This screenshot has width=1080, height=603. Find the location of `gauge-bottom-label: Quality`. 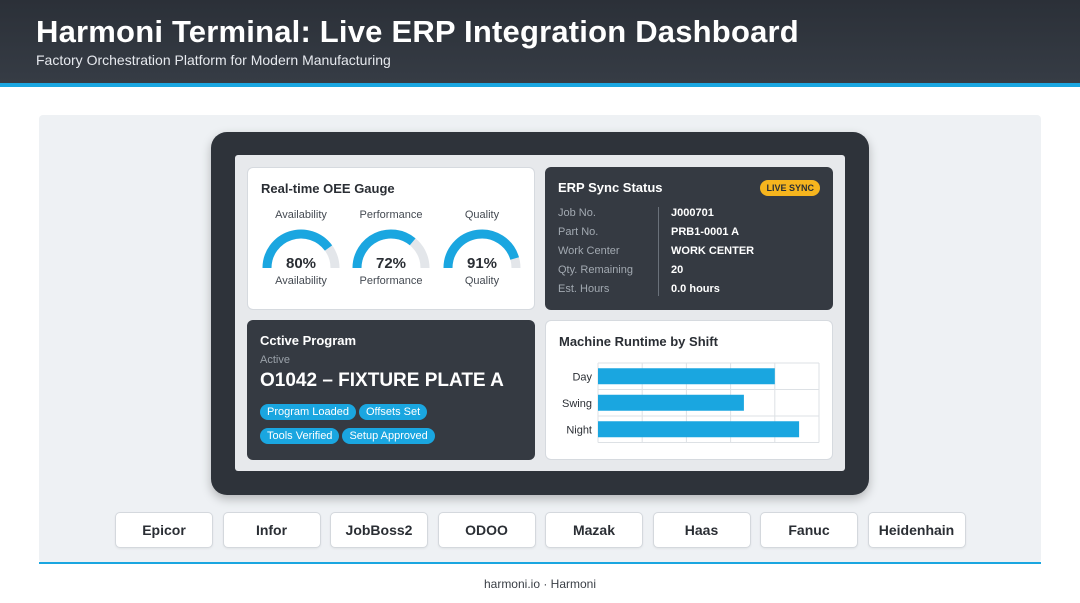

gauge-bottom-label: Quality is located at coordinates (482, 281).